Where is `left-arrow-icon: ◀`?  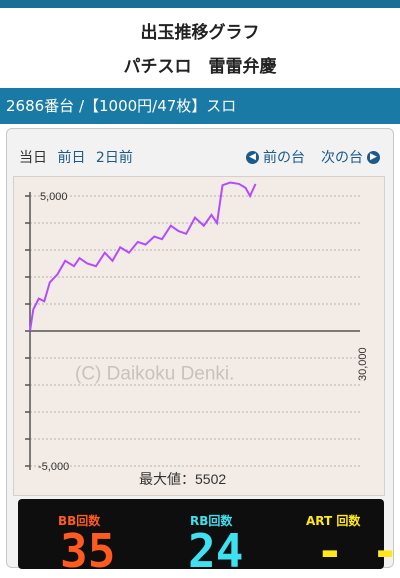
left-arrow-icon: ◀ is located at coordinates (252, 157).